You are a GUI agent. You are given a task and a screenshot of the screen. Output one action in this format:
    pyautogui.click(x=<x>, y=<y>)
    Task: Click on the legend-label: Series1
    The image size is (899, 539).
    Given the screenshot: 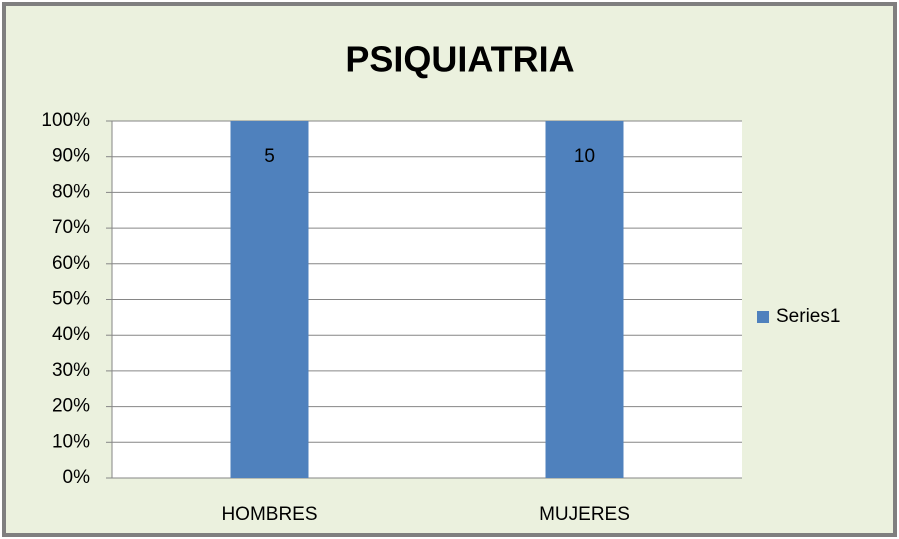 What is the action you would take?
    pyautogui.click(x=808, y=316)
    